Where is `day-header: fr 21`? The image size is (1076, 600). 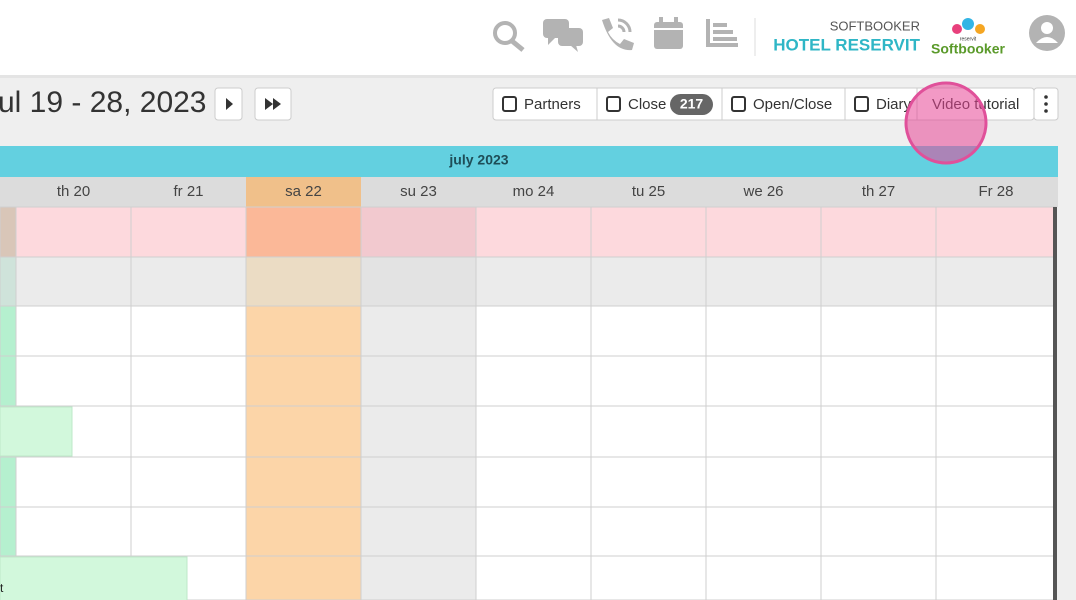
day-header: fr 21 is located at coordinates (188, 191).